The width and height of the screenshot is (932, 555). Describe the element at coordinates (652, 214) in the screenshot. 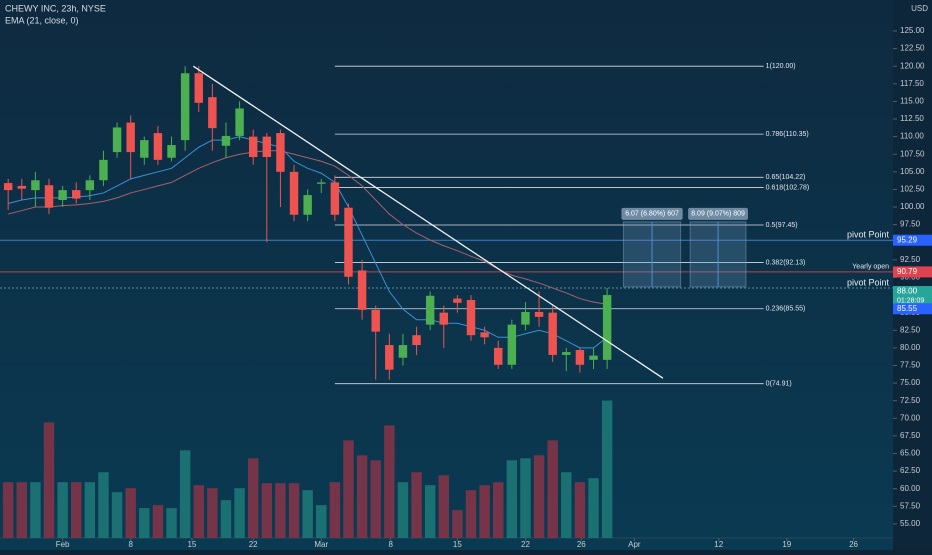

I see `measure-label: 6.07 (6.80%) 607` at that location.